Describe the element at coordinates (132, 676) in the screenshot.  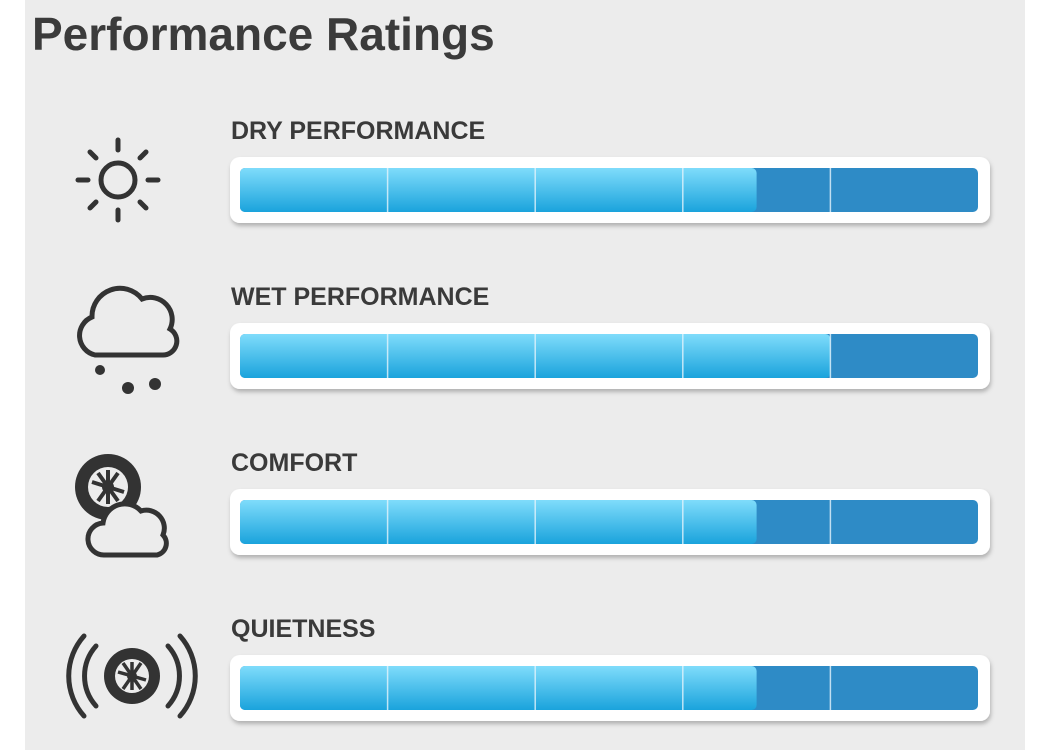
I see `quietness-icon` at that location.